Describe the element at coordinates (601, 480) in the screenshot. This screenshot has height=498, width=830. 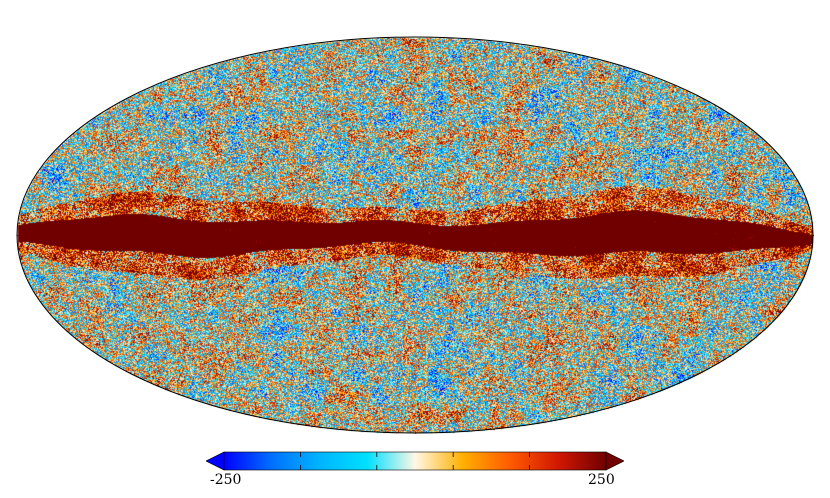
I see `colorbar-max-label: 250` at that location.